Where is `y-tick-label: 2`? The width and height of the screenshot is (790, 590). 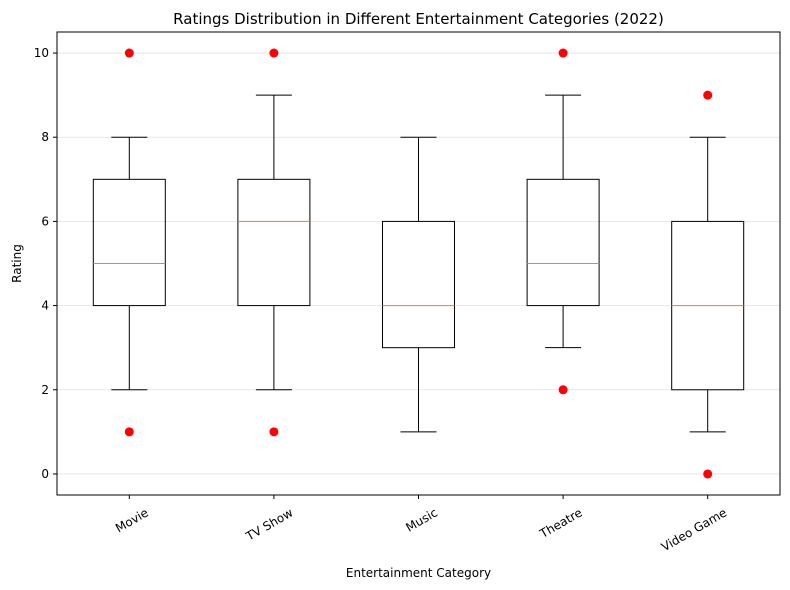
y-tick-label: 2 is located at coordinates (45, 390).